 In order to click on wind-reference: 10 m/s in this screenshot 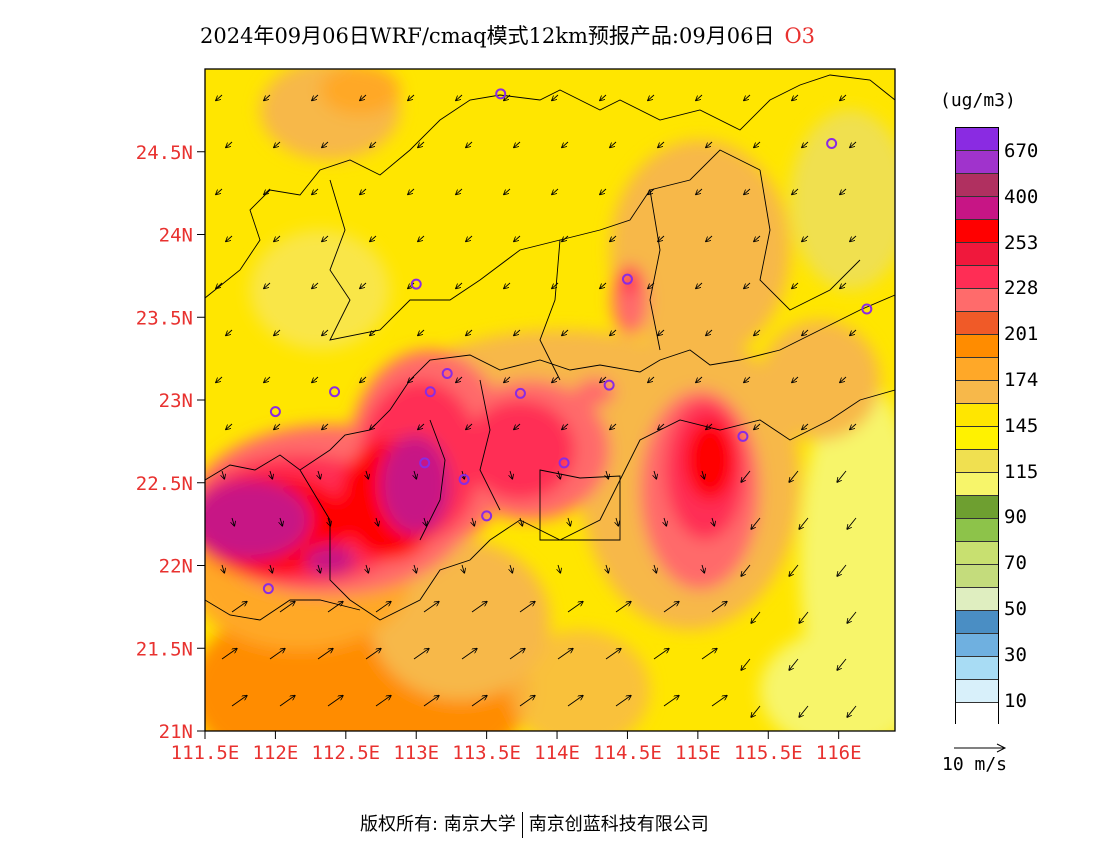, I will do `click(977, 757)`.